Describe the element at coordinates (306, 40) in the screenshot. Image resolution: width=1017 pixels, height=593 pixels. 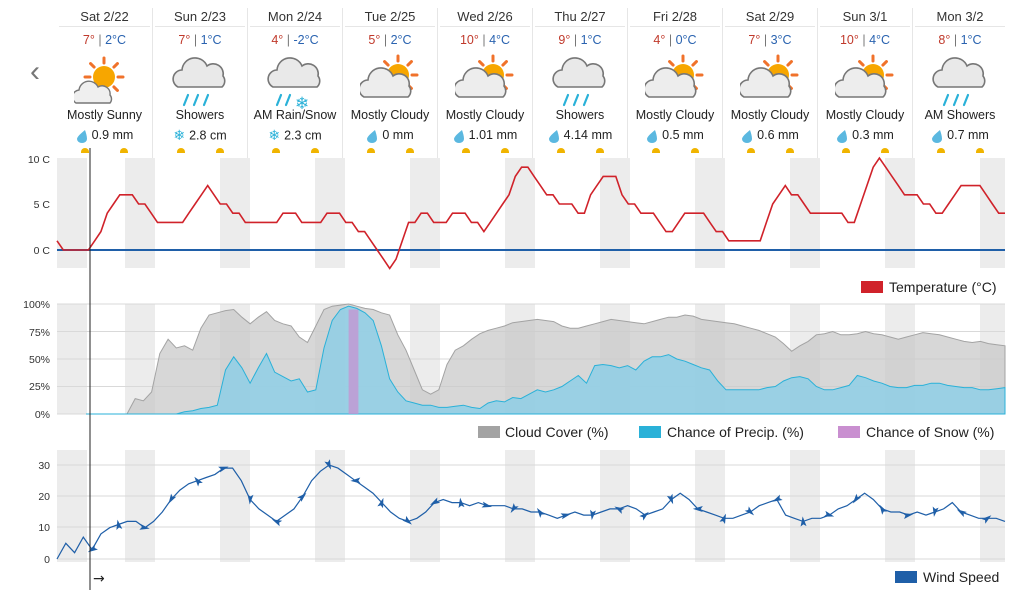
I see `day-low-temp: -2°C` at that location.